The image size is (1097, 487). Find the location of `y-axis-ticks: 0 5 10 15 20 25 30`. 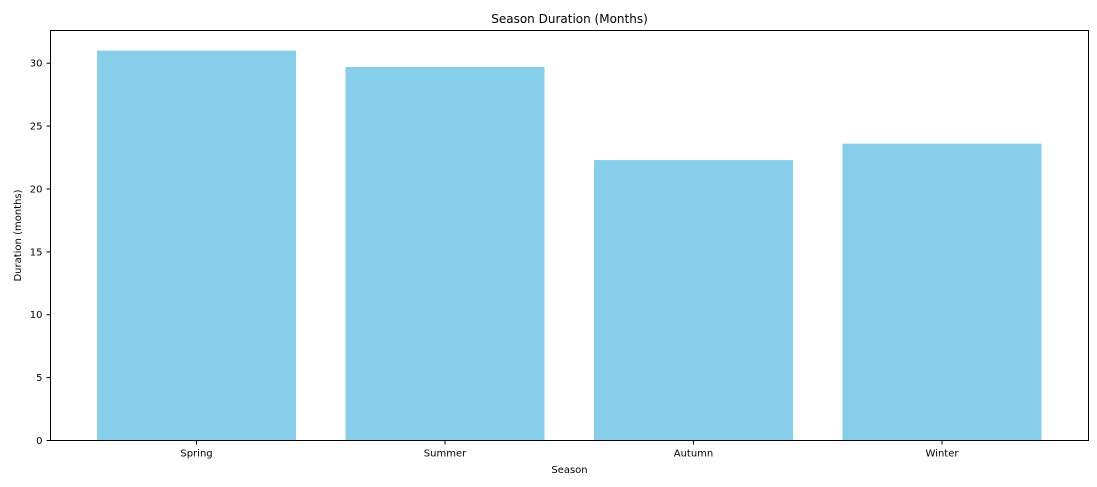

y-axis-ticks: 0 5 10 15 20 25 30 is located at coordinates (40, 253).